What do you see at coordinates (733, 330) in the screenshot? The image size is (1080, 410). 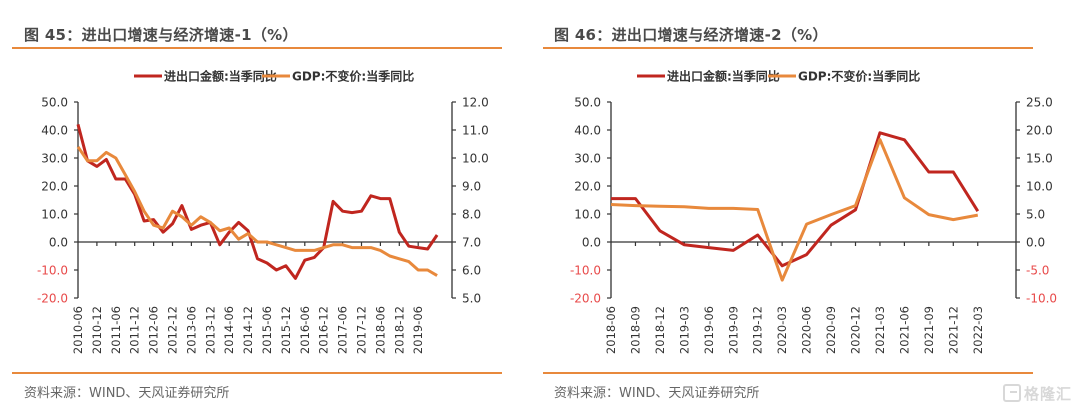 I see `x-tick-label: 2019-09` at bounding box center [733, 330].